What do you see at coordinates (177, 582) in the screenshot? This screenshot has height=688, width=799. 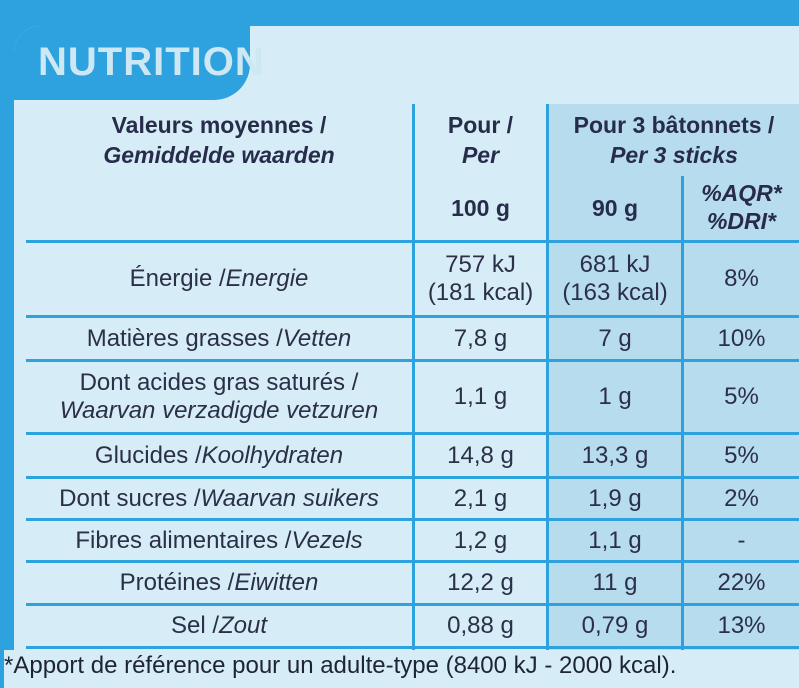 I see `protein-fr: Protéines /` at bounding box center [177, 582].